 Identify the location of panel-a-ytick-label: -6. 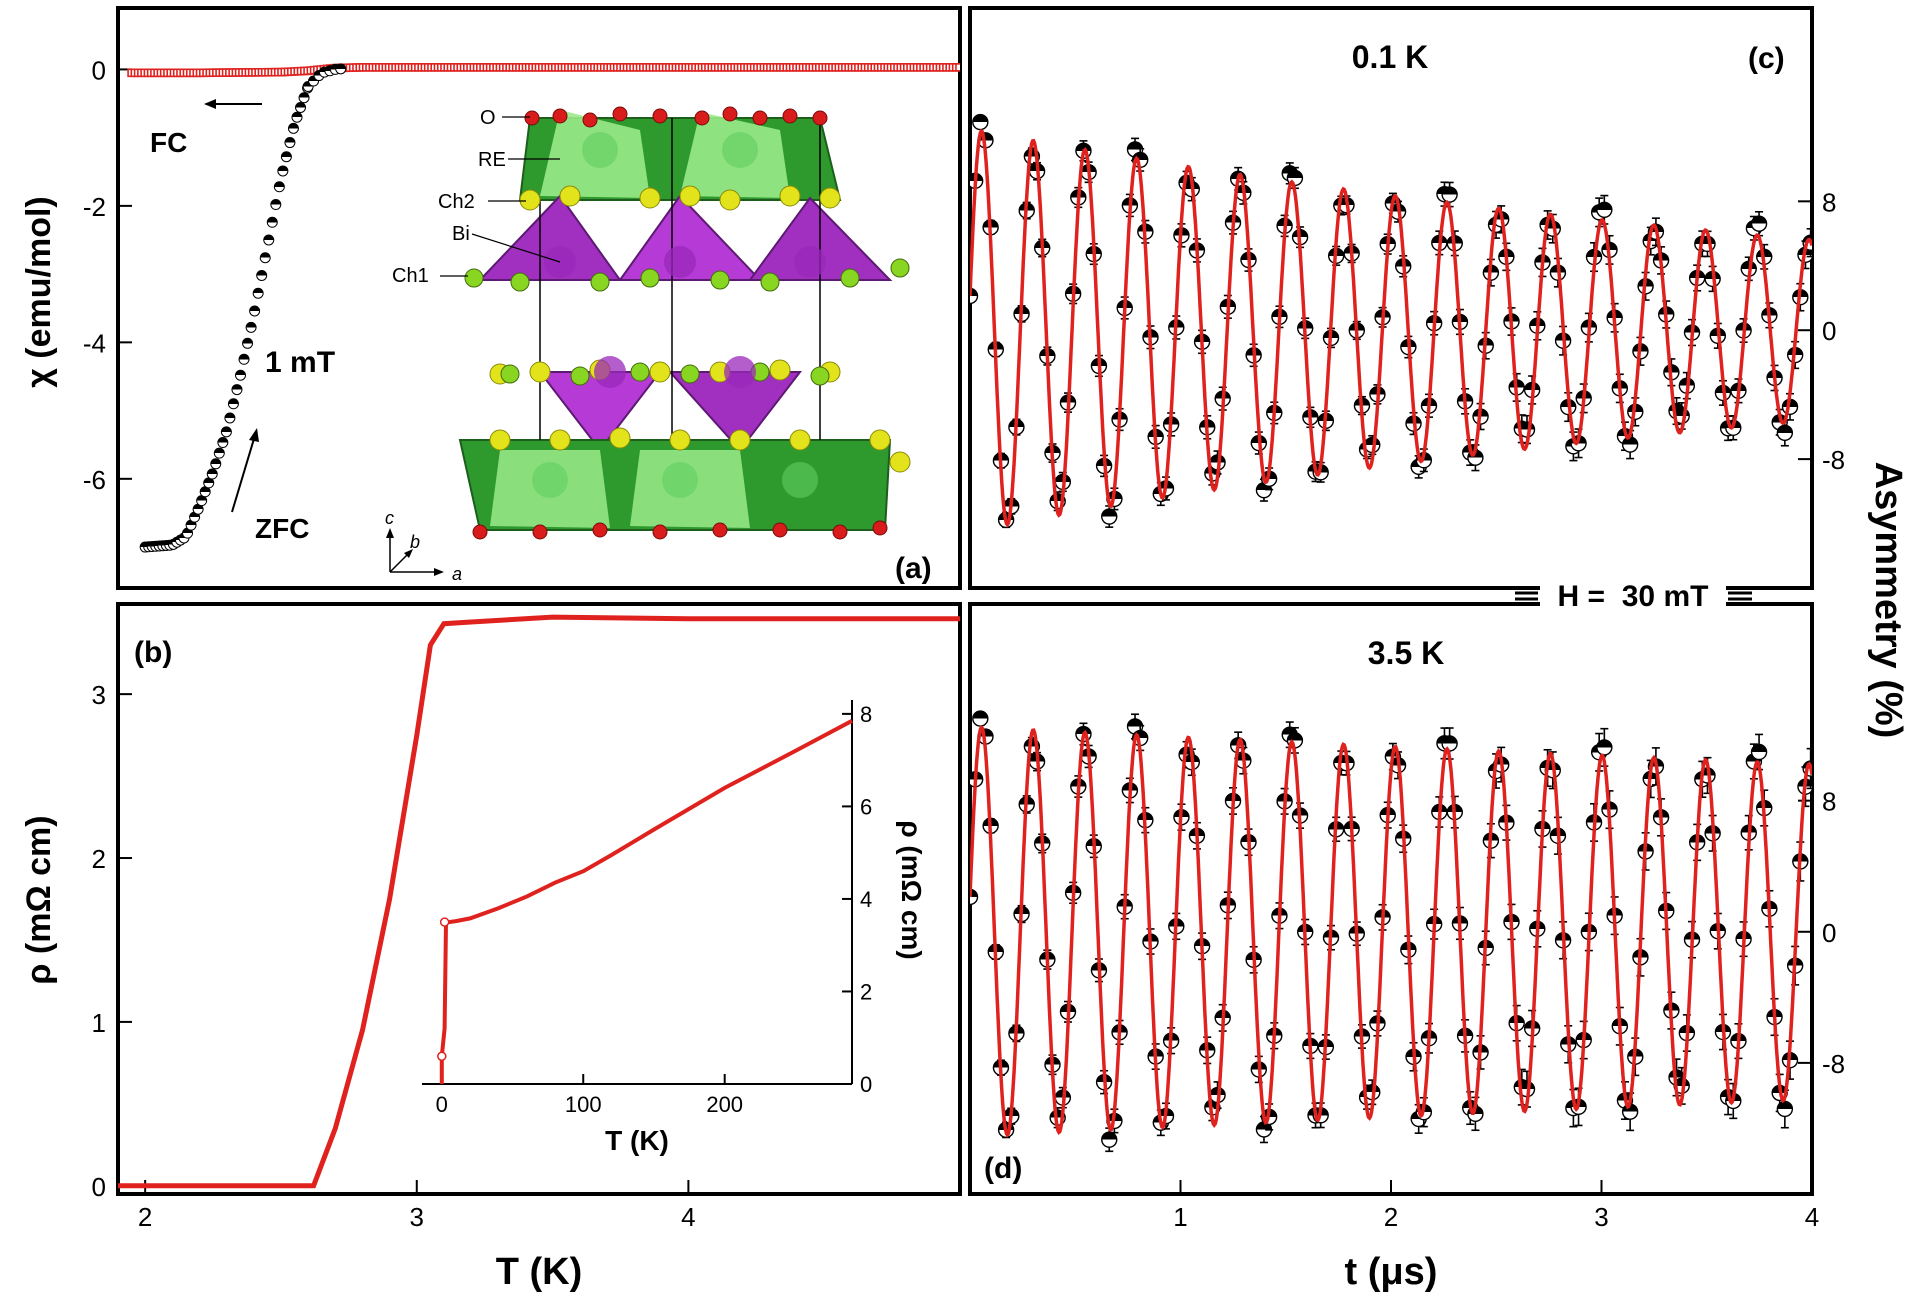
(94, 480).